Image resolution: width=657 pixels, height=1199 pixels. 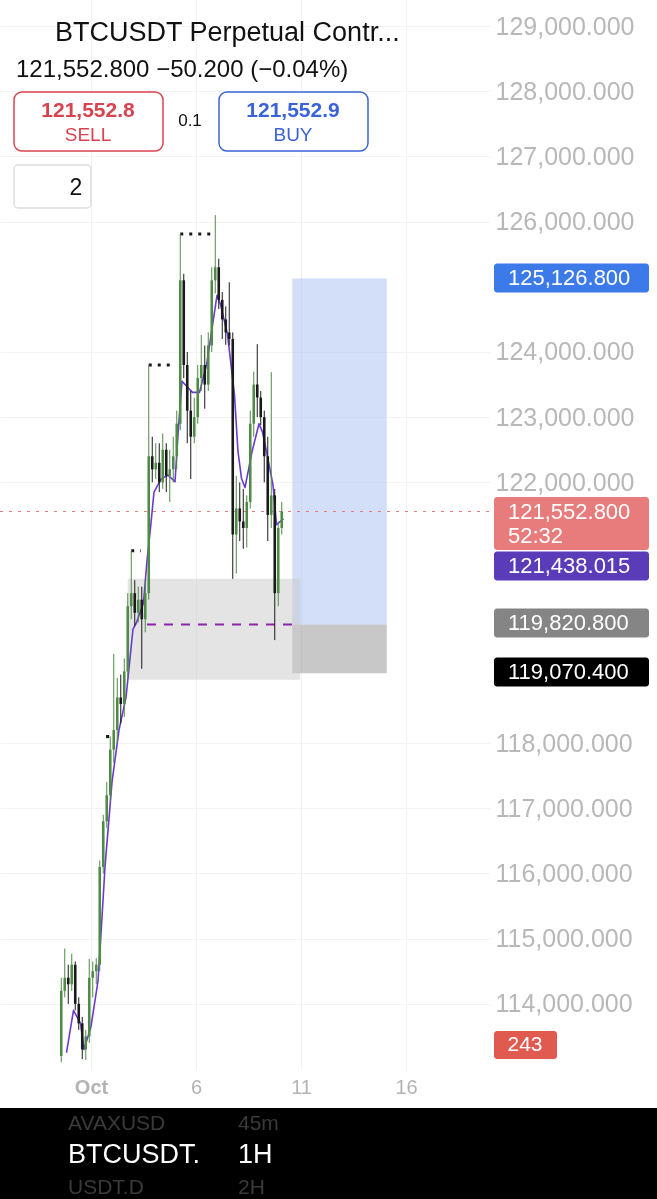 What do you see at coordinates (258, 1122) in the screenshot?
I see `text: 45m` at bounding box center [258, 1122].